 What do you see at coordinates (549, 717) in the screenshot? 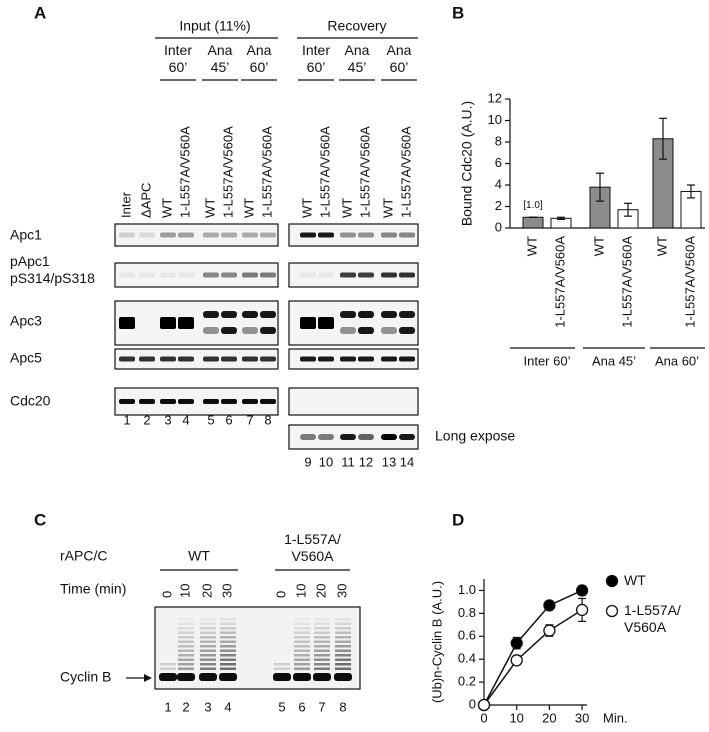
I see `x-tick-label: 20` at bounding box center [549, 717].